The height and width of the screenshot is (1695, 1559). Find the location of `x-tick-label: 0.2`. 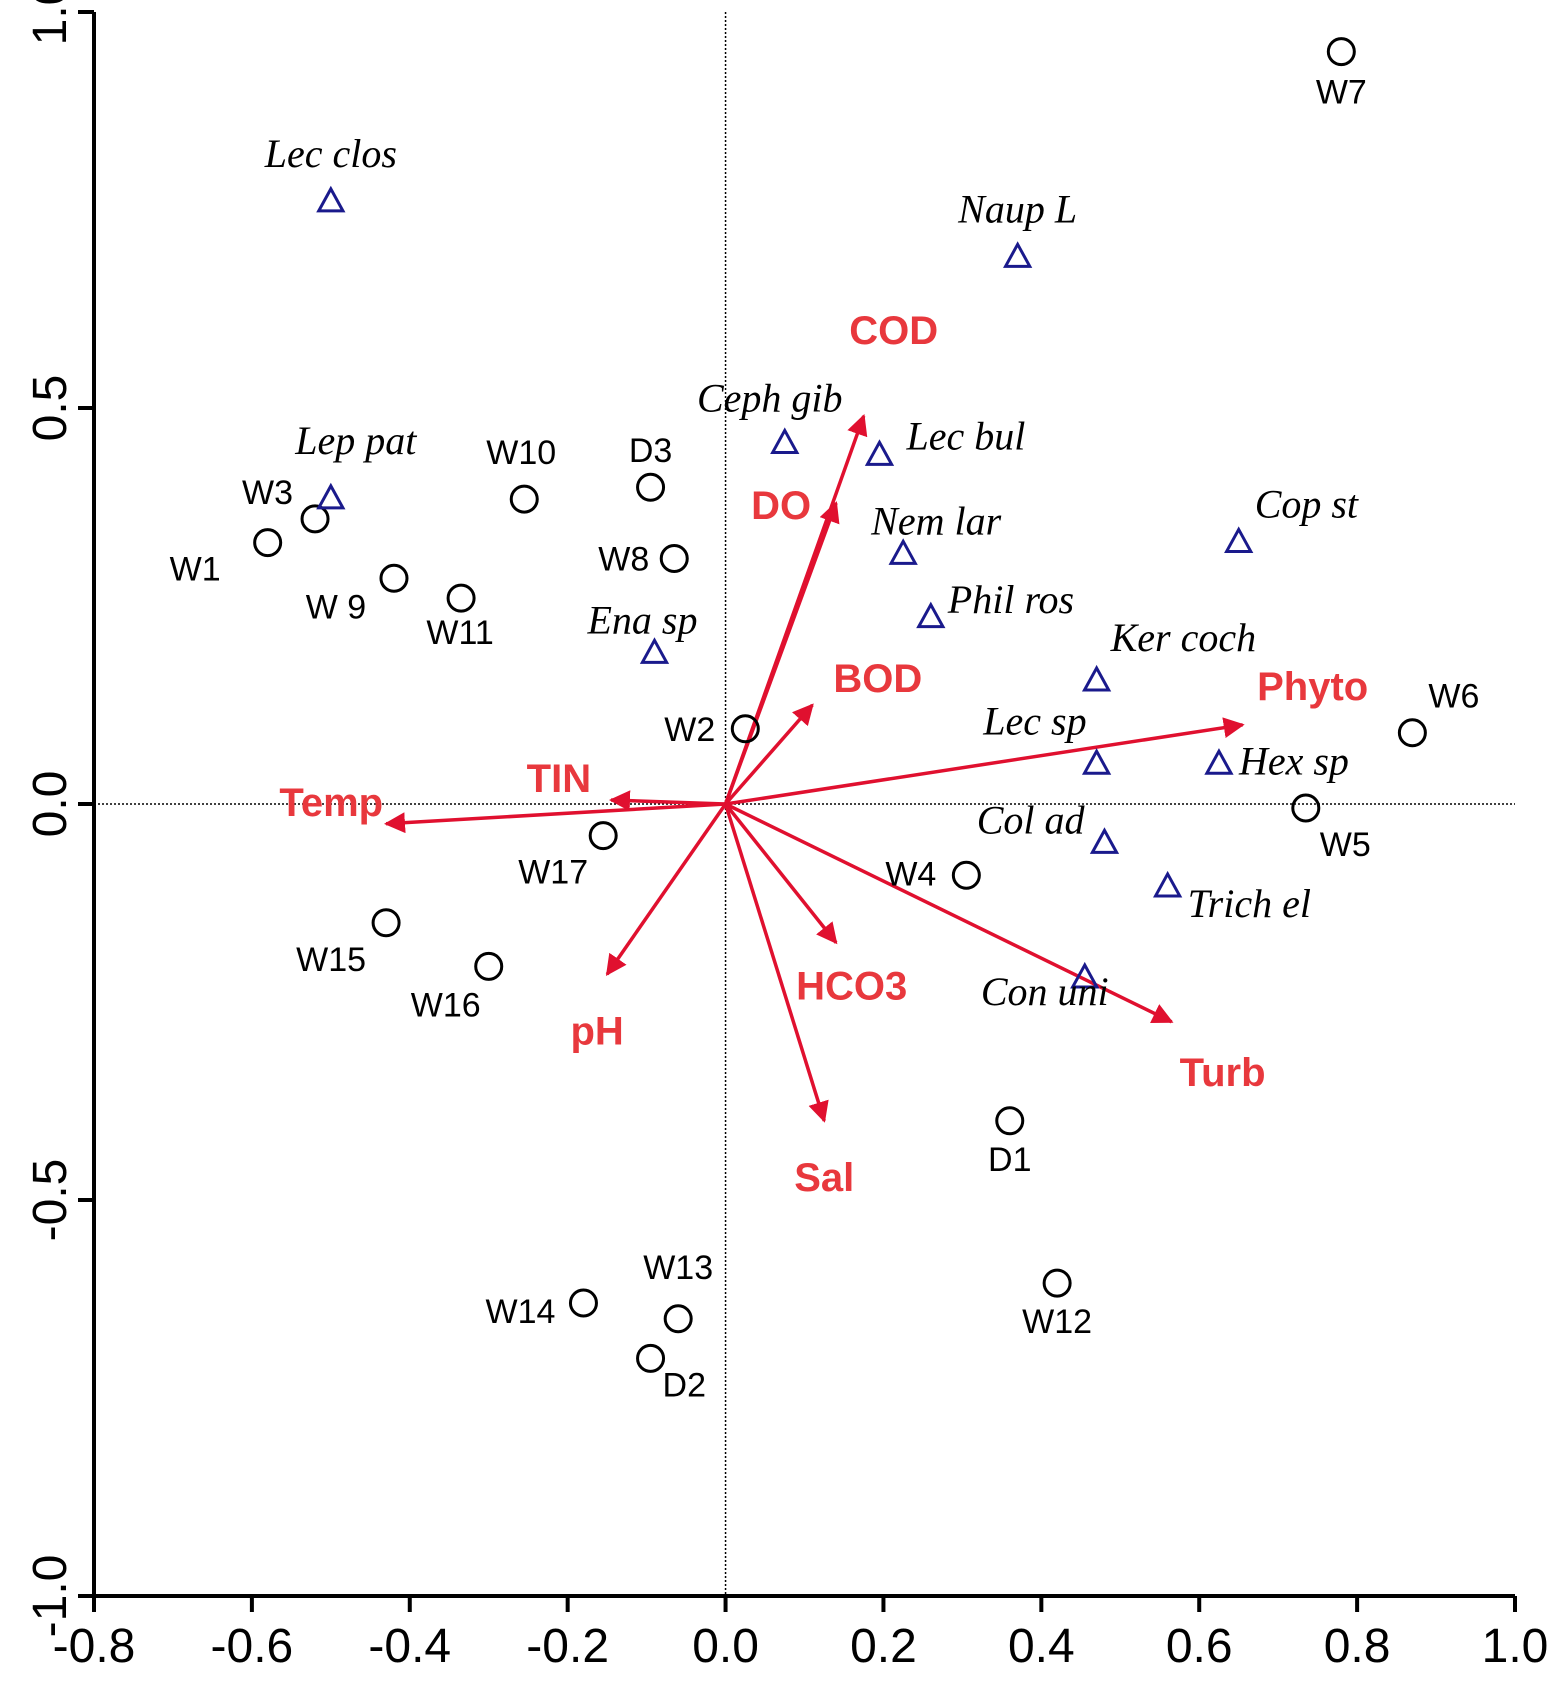

x-tick-label: 0.2 is located at coordinates (883, 1646).